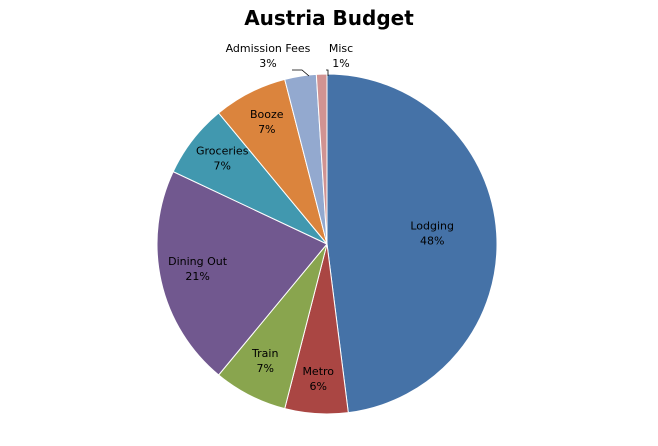 This screenshot has width=658, height=446. Describe the element at coordinates (341, 48) in the screenshot. I see `slice-label-name: Misc` at that location.